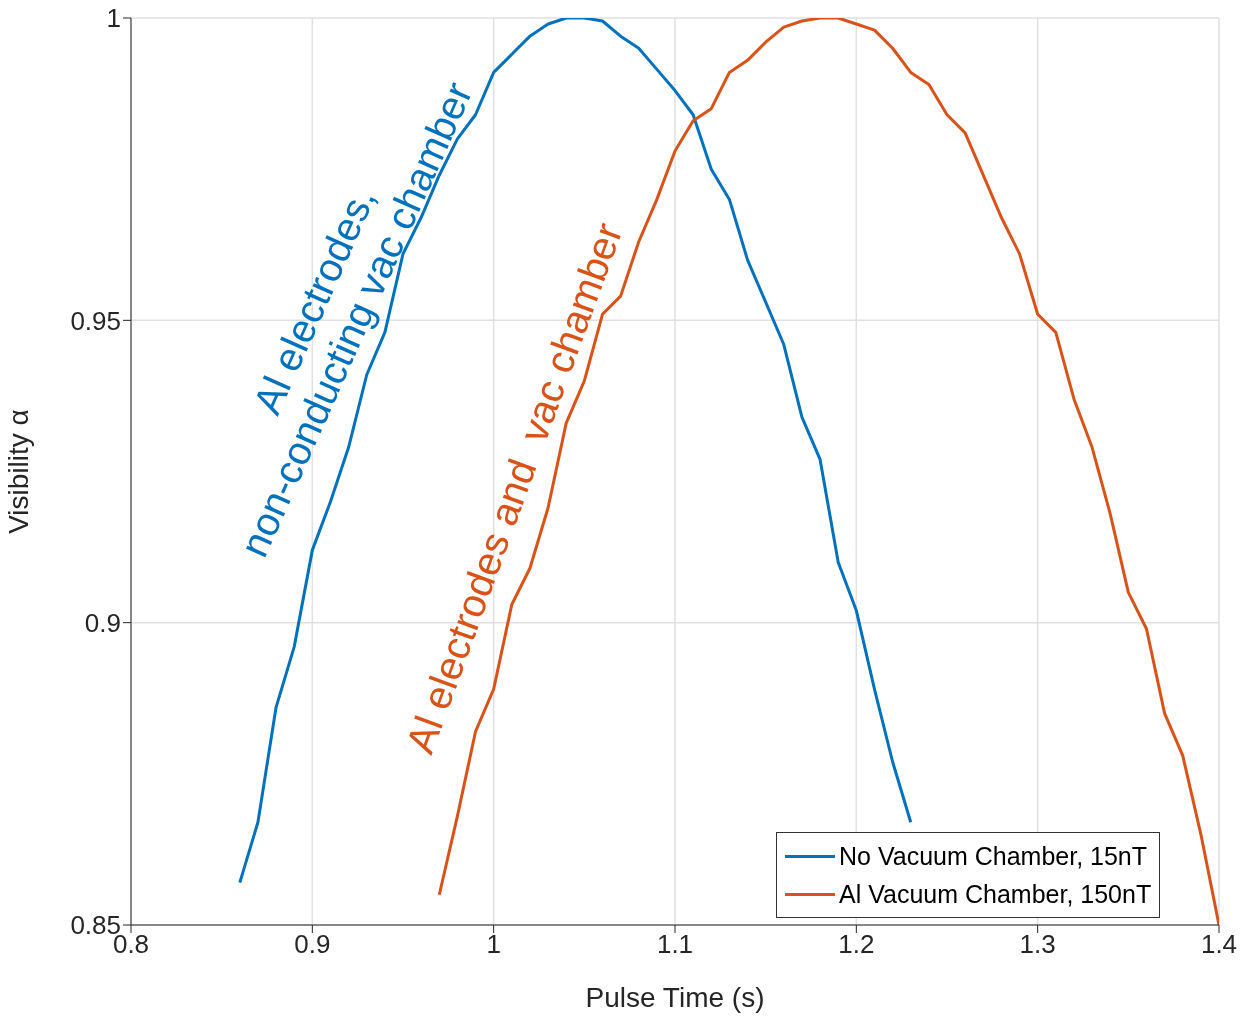 The image size is (1243, 1021). I want to click on y-tick-label: 1, so click(113, 18).